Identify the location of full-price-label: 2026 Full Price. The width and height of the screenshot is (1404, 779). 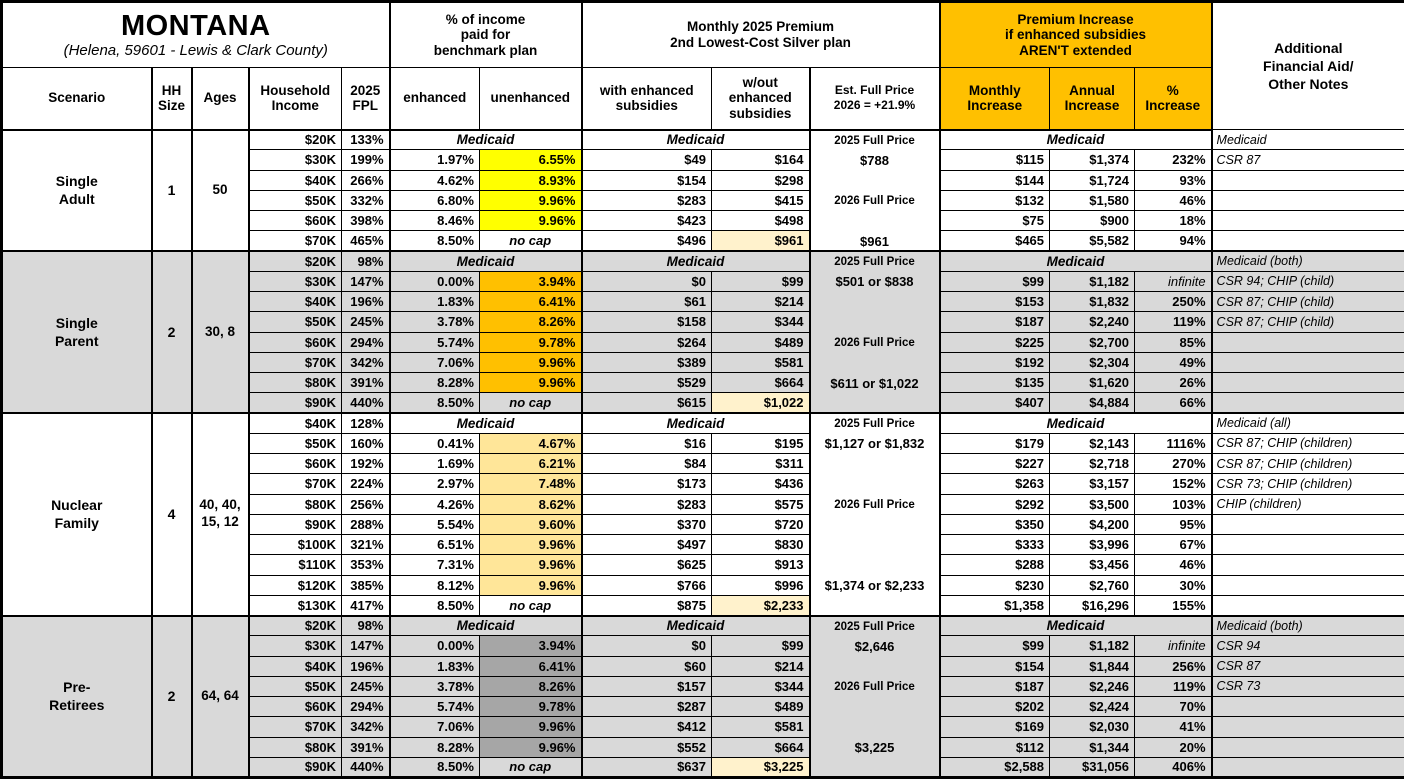
(874, 505).